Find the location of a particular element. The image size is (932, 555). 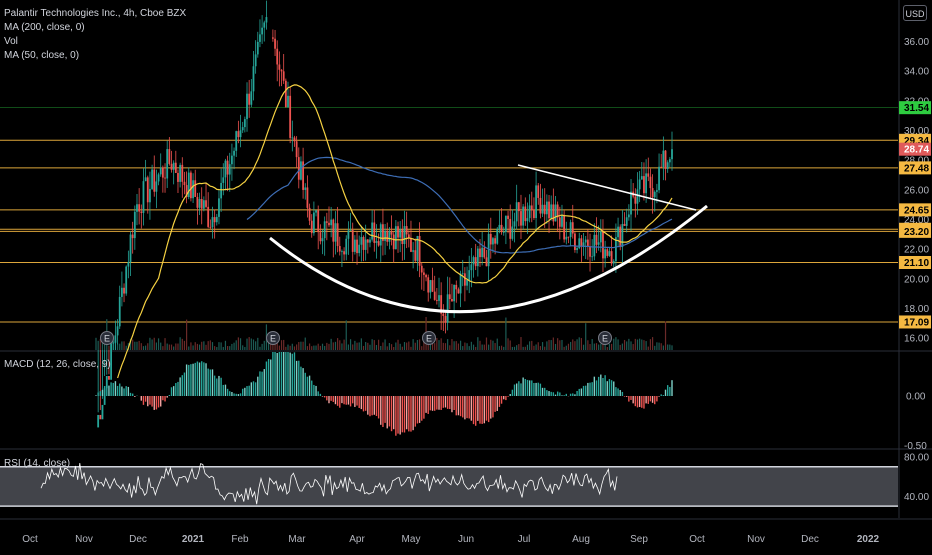

price-badge-28.74: 28.74 is located at coordinates (916, 150).